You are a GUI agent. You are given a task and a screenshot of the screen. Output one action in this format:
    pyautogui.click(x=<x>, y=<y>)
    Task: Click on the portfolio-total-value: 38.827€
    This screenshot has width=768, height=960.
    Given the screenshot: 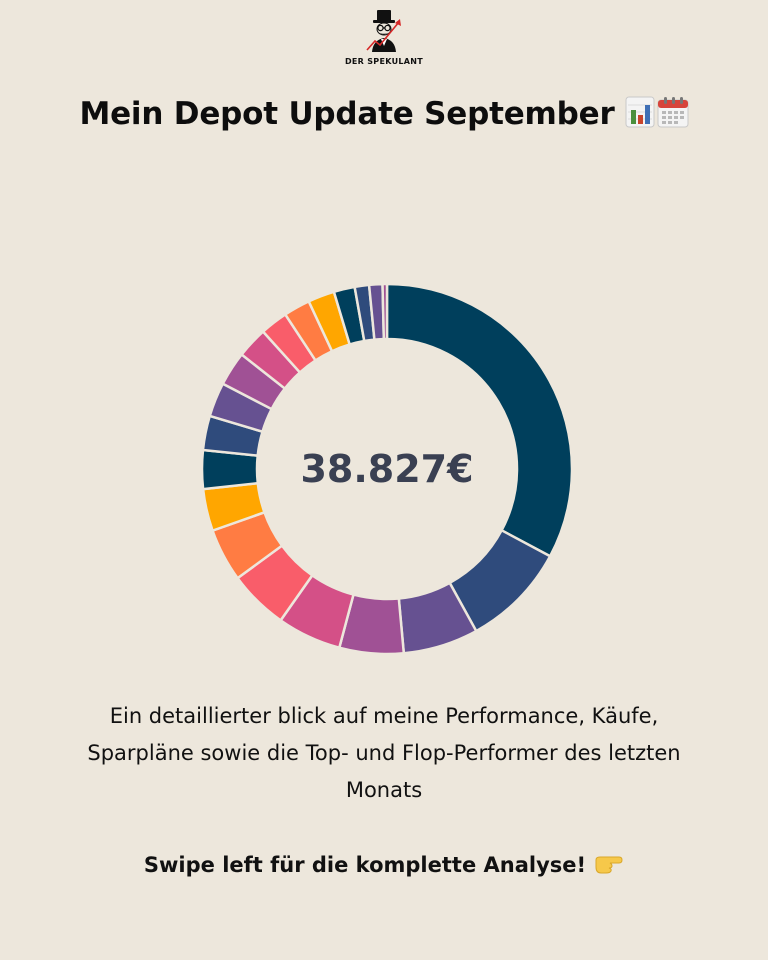 What is the action you would take?
    pyautogui.click(x=387, y=469)
    